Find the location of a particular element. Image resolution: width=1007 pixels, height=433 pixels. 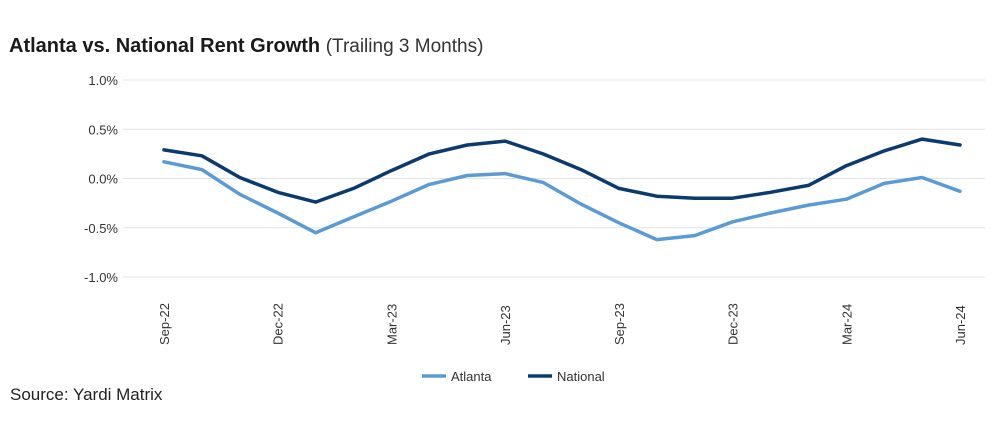

x-tick-label: Sep-22 is located at coordinates (164, 324).